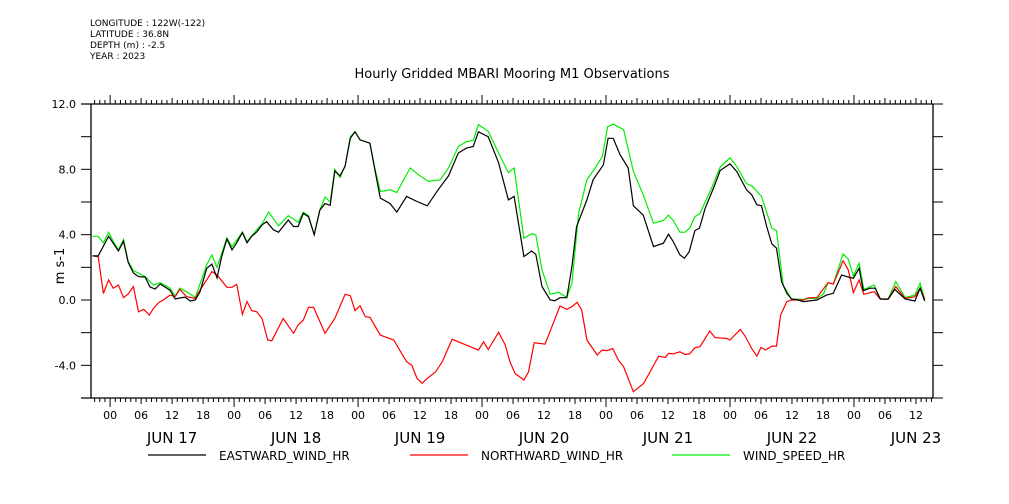 Image resolution: width=1009 pixels, height=504 pixels. Describe the element at coordinates (295, 438) in the screenshot. I see `x-day-label: JUN 18` at that location.